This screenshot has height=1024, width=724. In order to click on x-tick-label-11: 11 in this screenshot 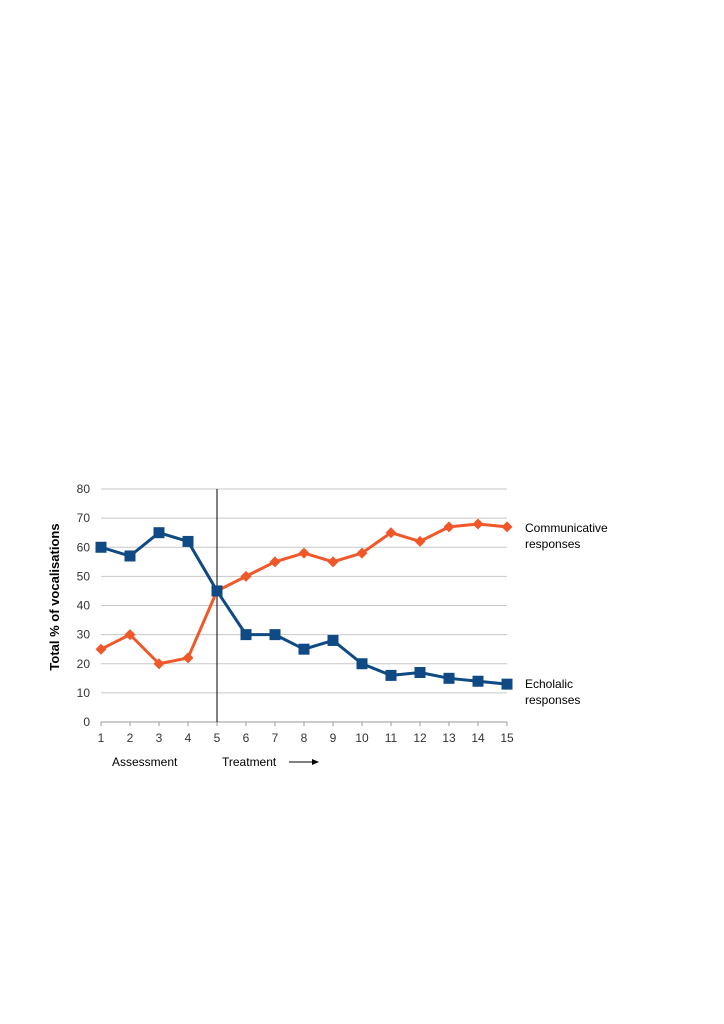, I will do `click(391, 738)`.